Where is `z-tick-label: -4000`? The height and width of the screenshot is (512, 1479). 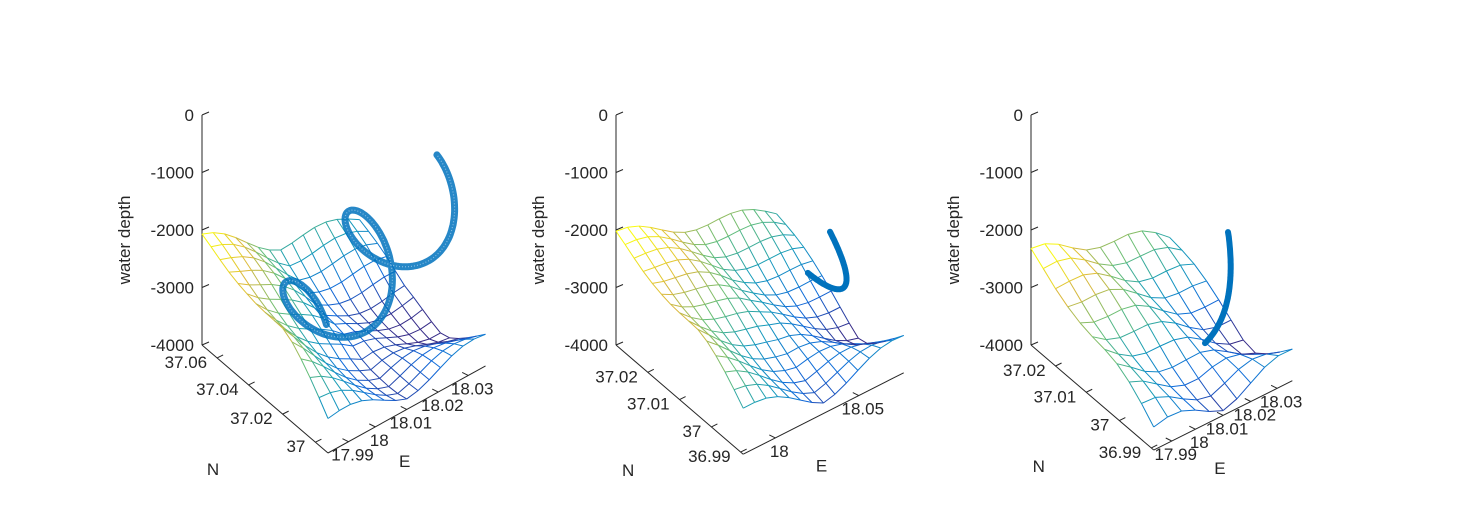
z-tick-label: -4000 is located at coordinates (1001, 345).